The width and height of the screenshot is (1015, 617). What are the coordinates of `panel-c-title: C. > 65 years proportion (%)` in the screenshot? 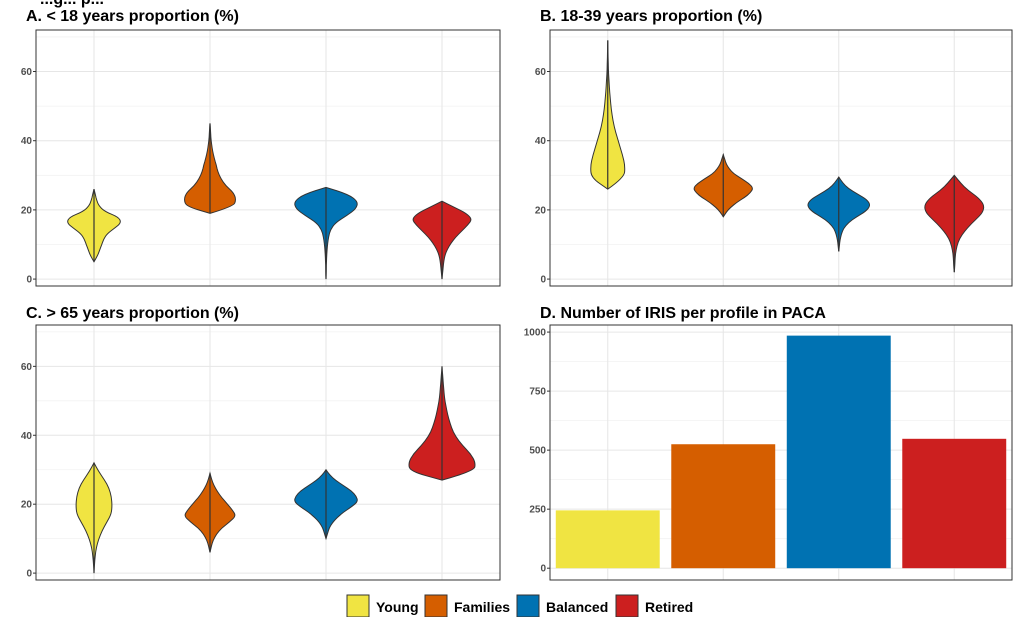 It's located at (132, 313).